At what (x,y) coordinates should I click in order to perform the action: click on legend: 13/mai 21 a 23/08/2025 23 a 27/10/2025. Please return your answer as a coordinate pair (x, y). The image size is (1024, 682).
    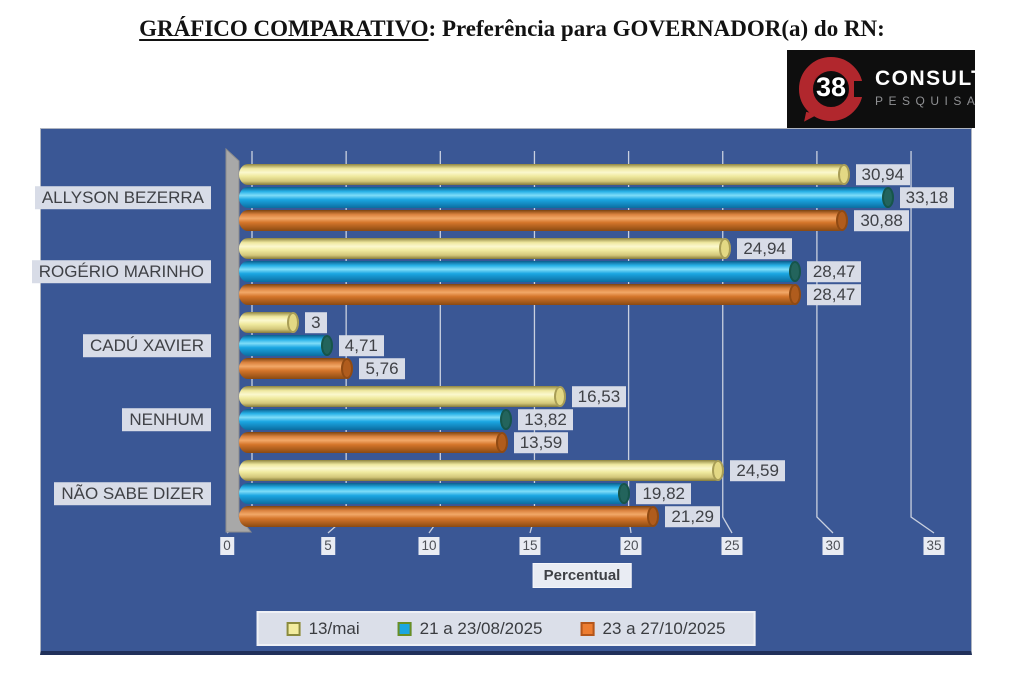
    Looking at the image, I should click on (506, 628).